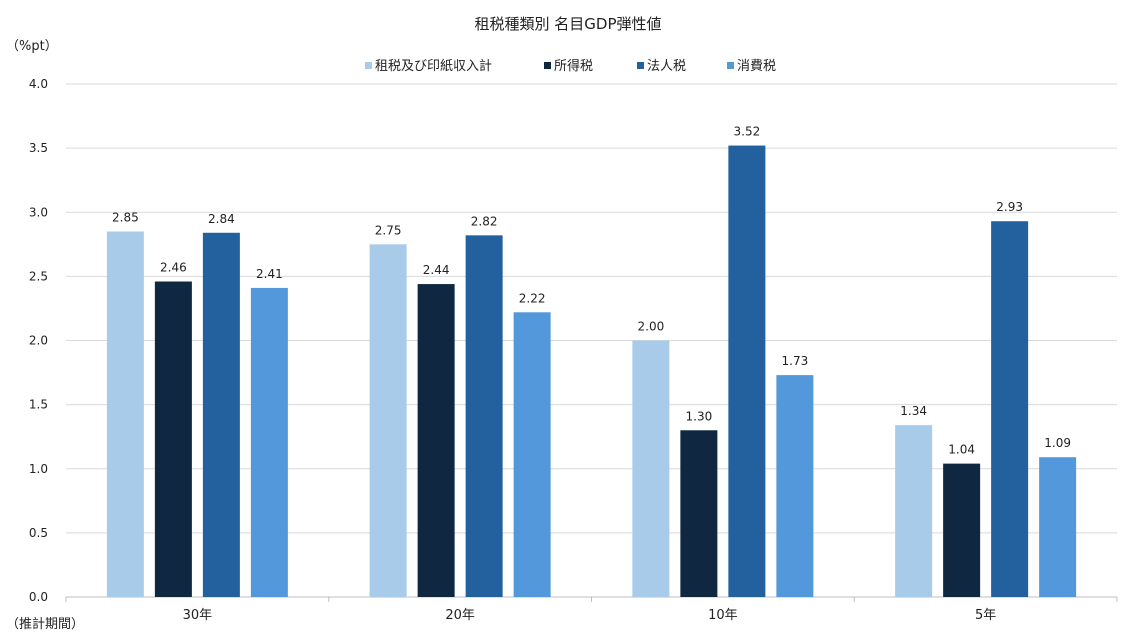 The image size is (1136, 639). Describe the element at coordinates (38, 533) in the screenshot. I see `y-tick-label: 0.5` at that location.